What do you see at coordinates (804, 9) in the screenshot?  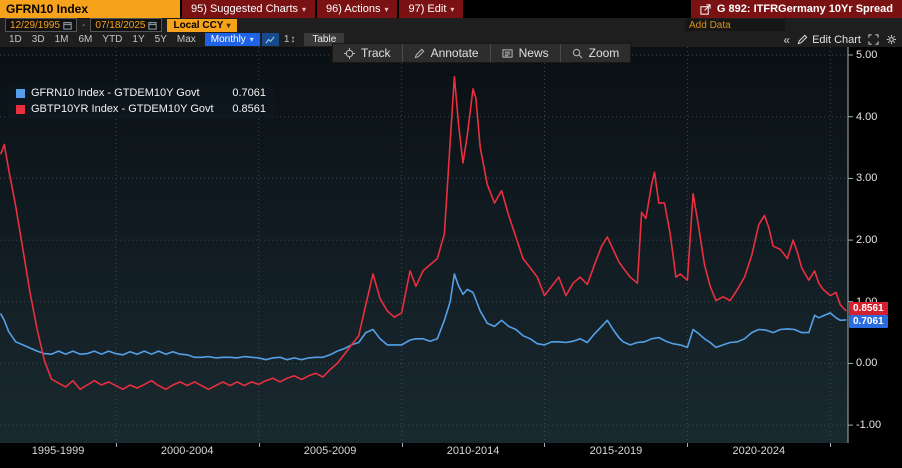 I see `chart-id-label: G 892: ITFRGermany 10Yr Spread` at bounding box center [804, 9].